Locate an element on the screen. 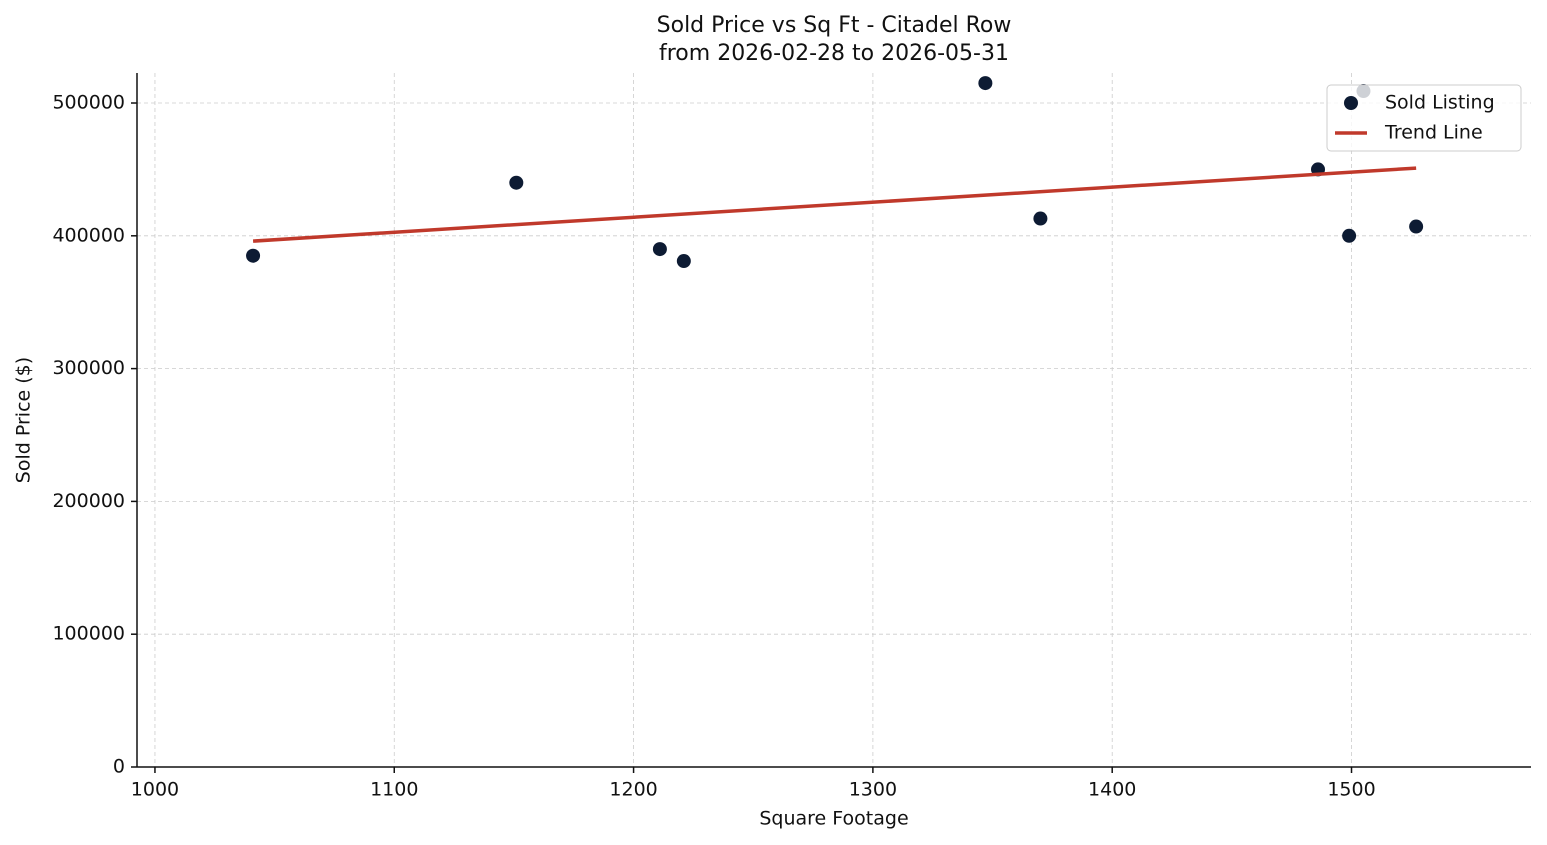 This screenshot has height=845, width=1547. y-tick-label: 300000 is located at coordinates (88, 368).